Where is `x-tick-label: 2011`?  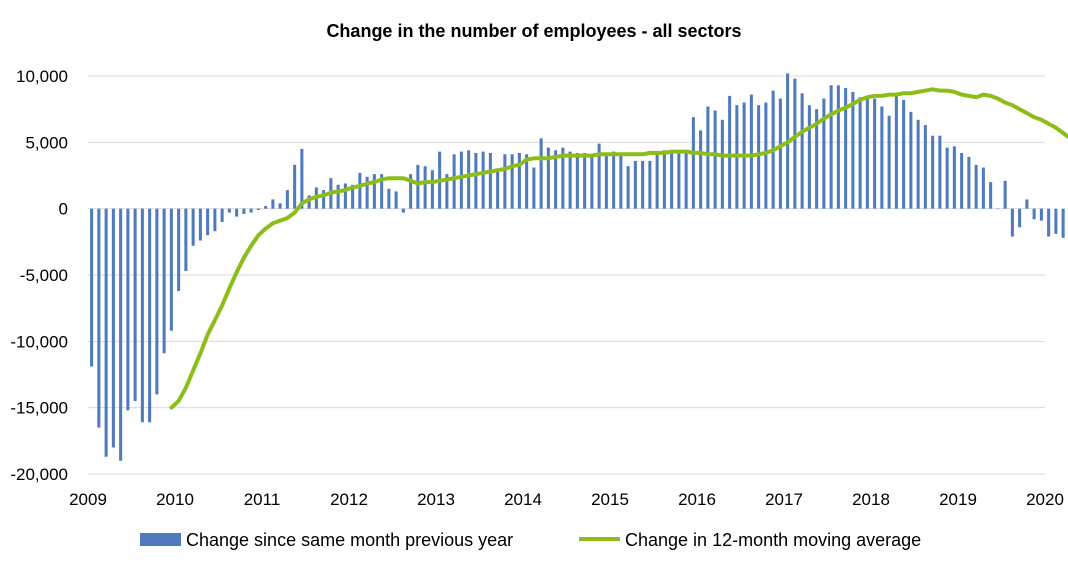
x-tick-label: 2011 is located at coordinates (262, 499).